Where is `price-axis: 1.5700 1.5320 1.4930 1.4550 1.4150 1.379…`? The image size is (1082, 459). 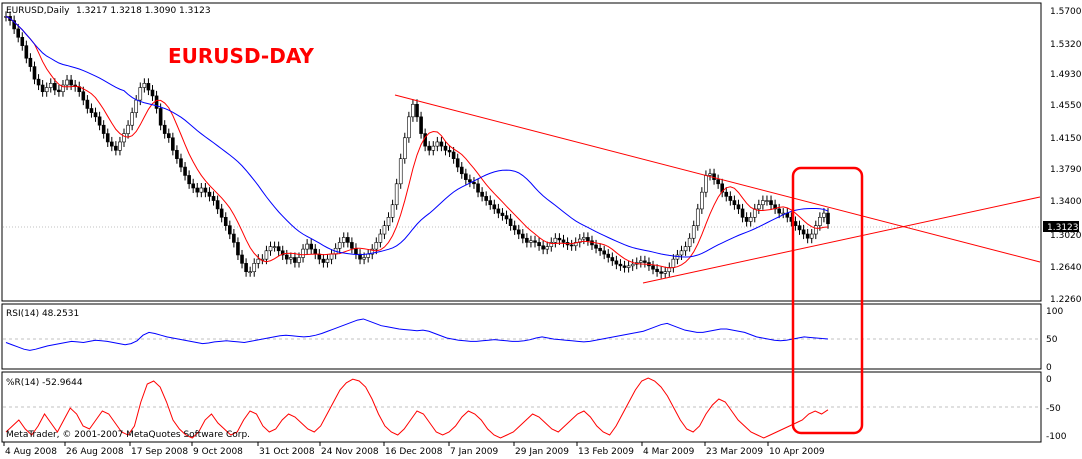 price-axis: 1.5700 1.5320 1.4930 1.4550 1.4150 1.379… is located at coordinates (1066, 156).